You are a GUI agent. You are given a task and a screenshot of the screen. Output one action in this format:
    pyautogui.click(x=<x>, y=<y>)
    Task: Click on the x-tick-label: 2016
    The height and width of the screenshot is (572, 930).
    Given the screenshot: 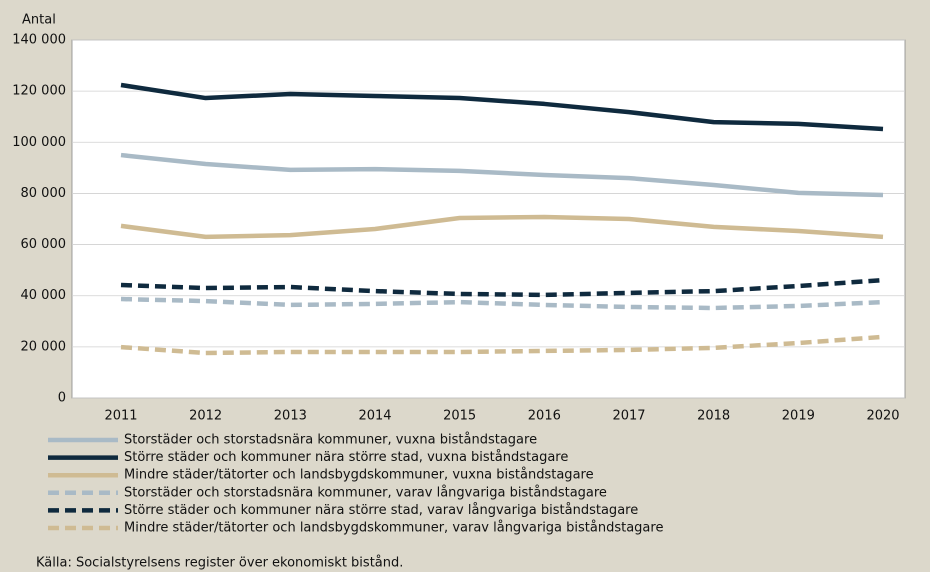 What is the action you would take?
    pyautogui.click(x=544, y=416)
    